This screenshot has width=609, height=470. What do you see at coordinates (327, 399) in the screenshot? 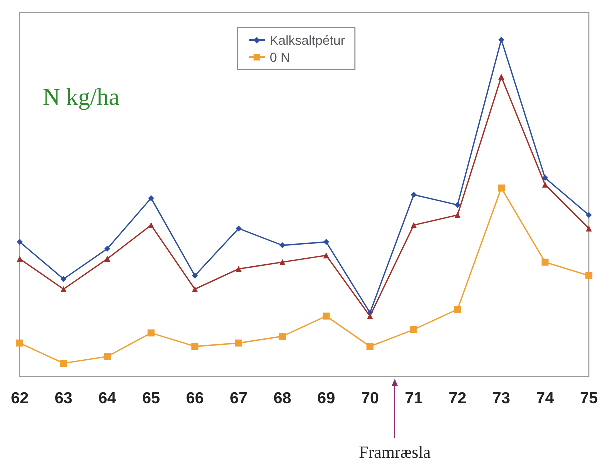
I see `x-tick-label: 69` at bounding box center [327, 399].